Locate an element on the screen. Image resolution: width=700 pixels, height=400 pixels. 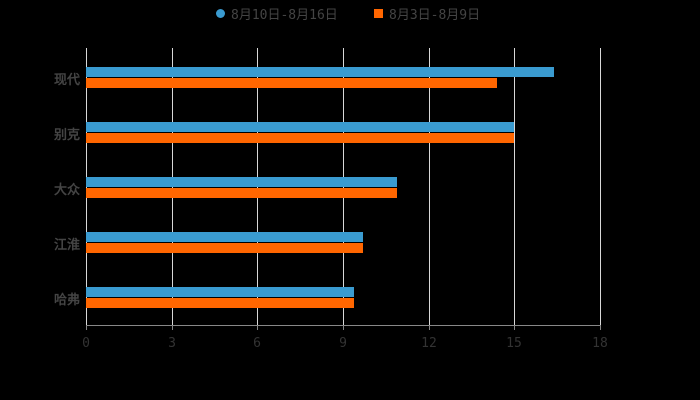
x-tick-label: 18 is located at coordinates (600, 343).